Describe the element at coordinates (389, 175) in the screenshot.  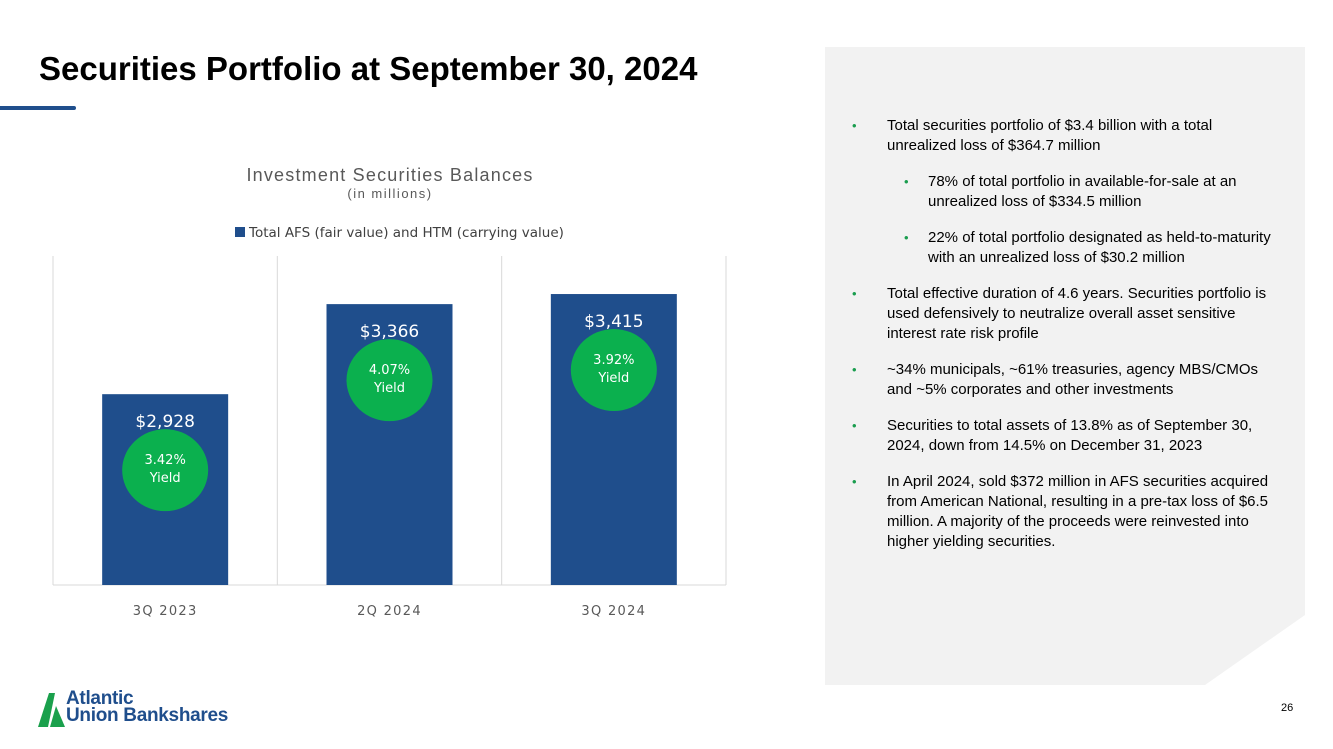
I see `chart-title: Investment Securities Balances` at that location.